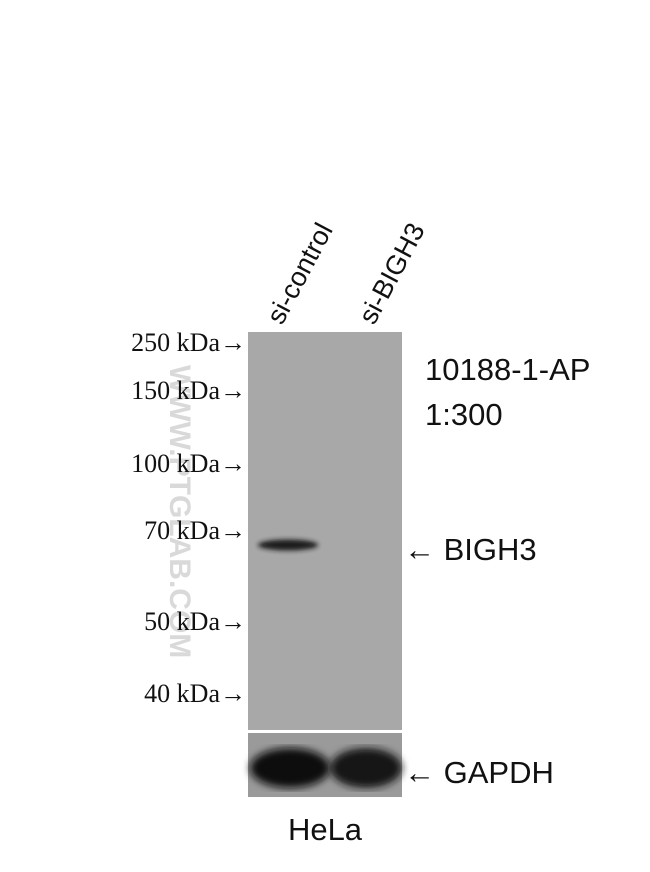  Describe the element at coordinates (195, 621) in the screenshot. I see `marker-label: 50 kDa→` at that location.